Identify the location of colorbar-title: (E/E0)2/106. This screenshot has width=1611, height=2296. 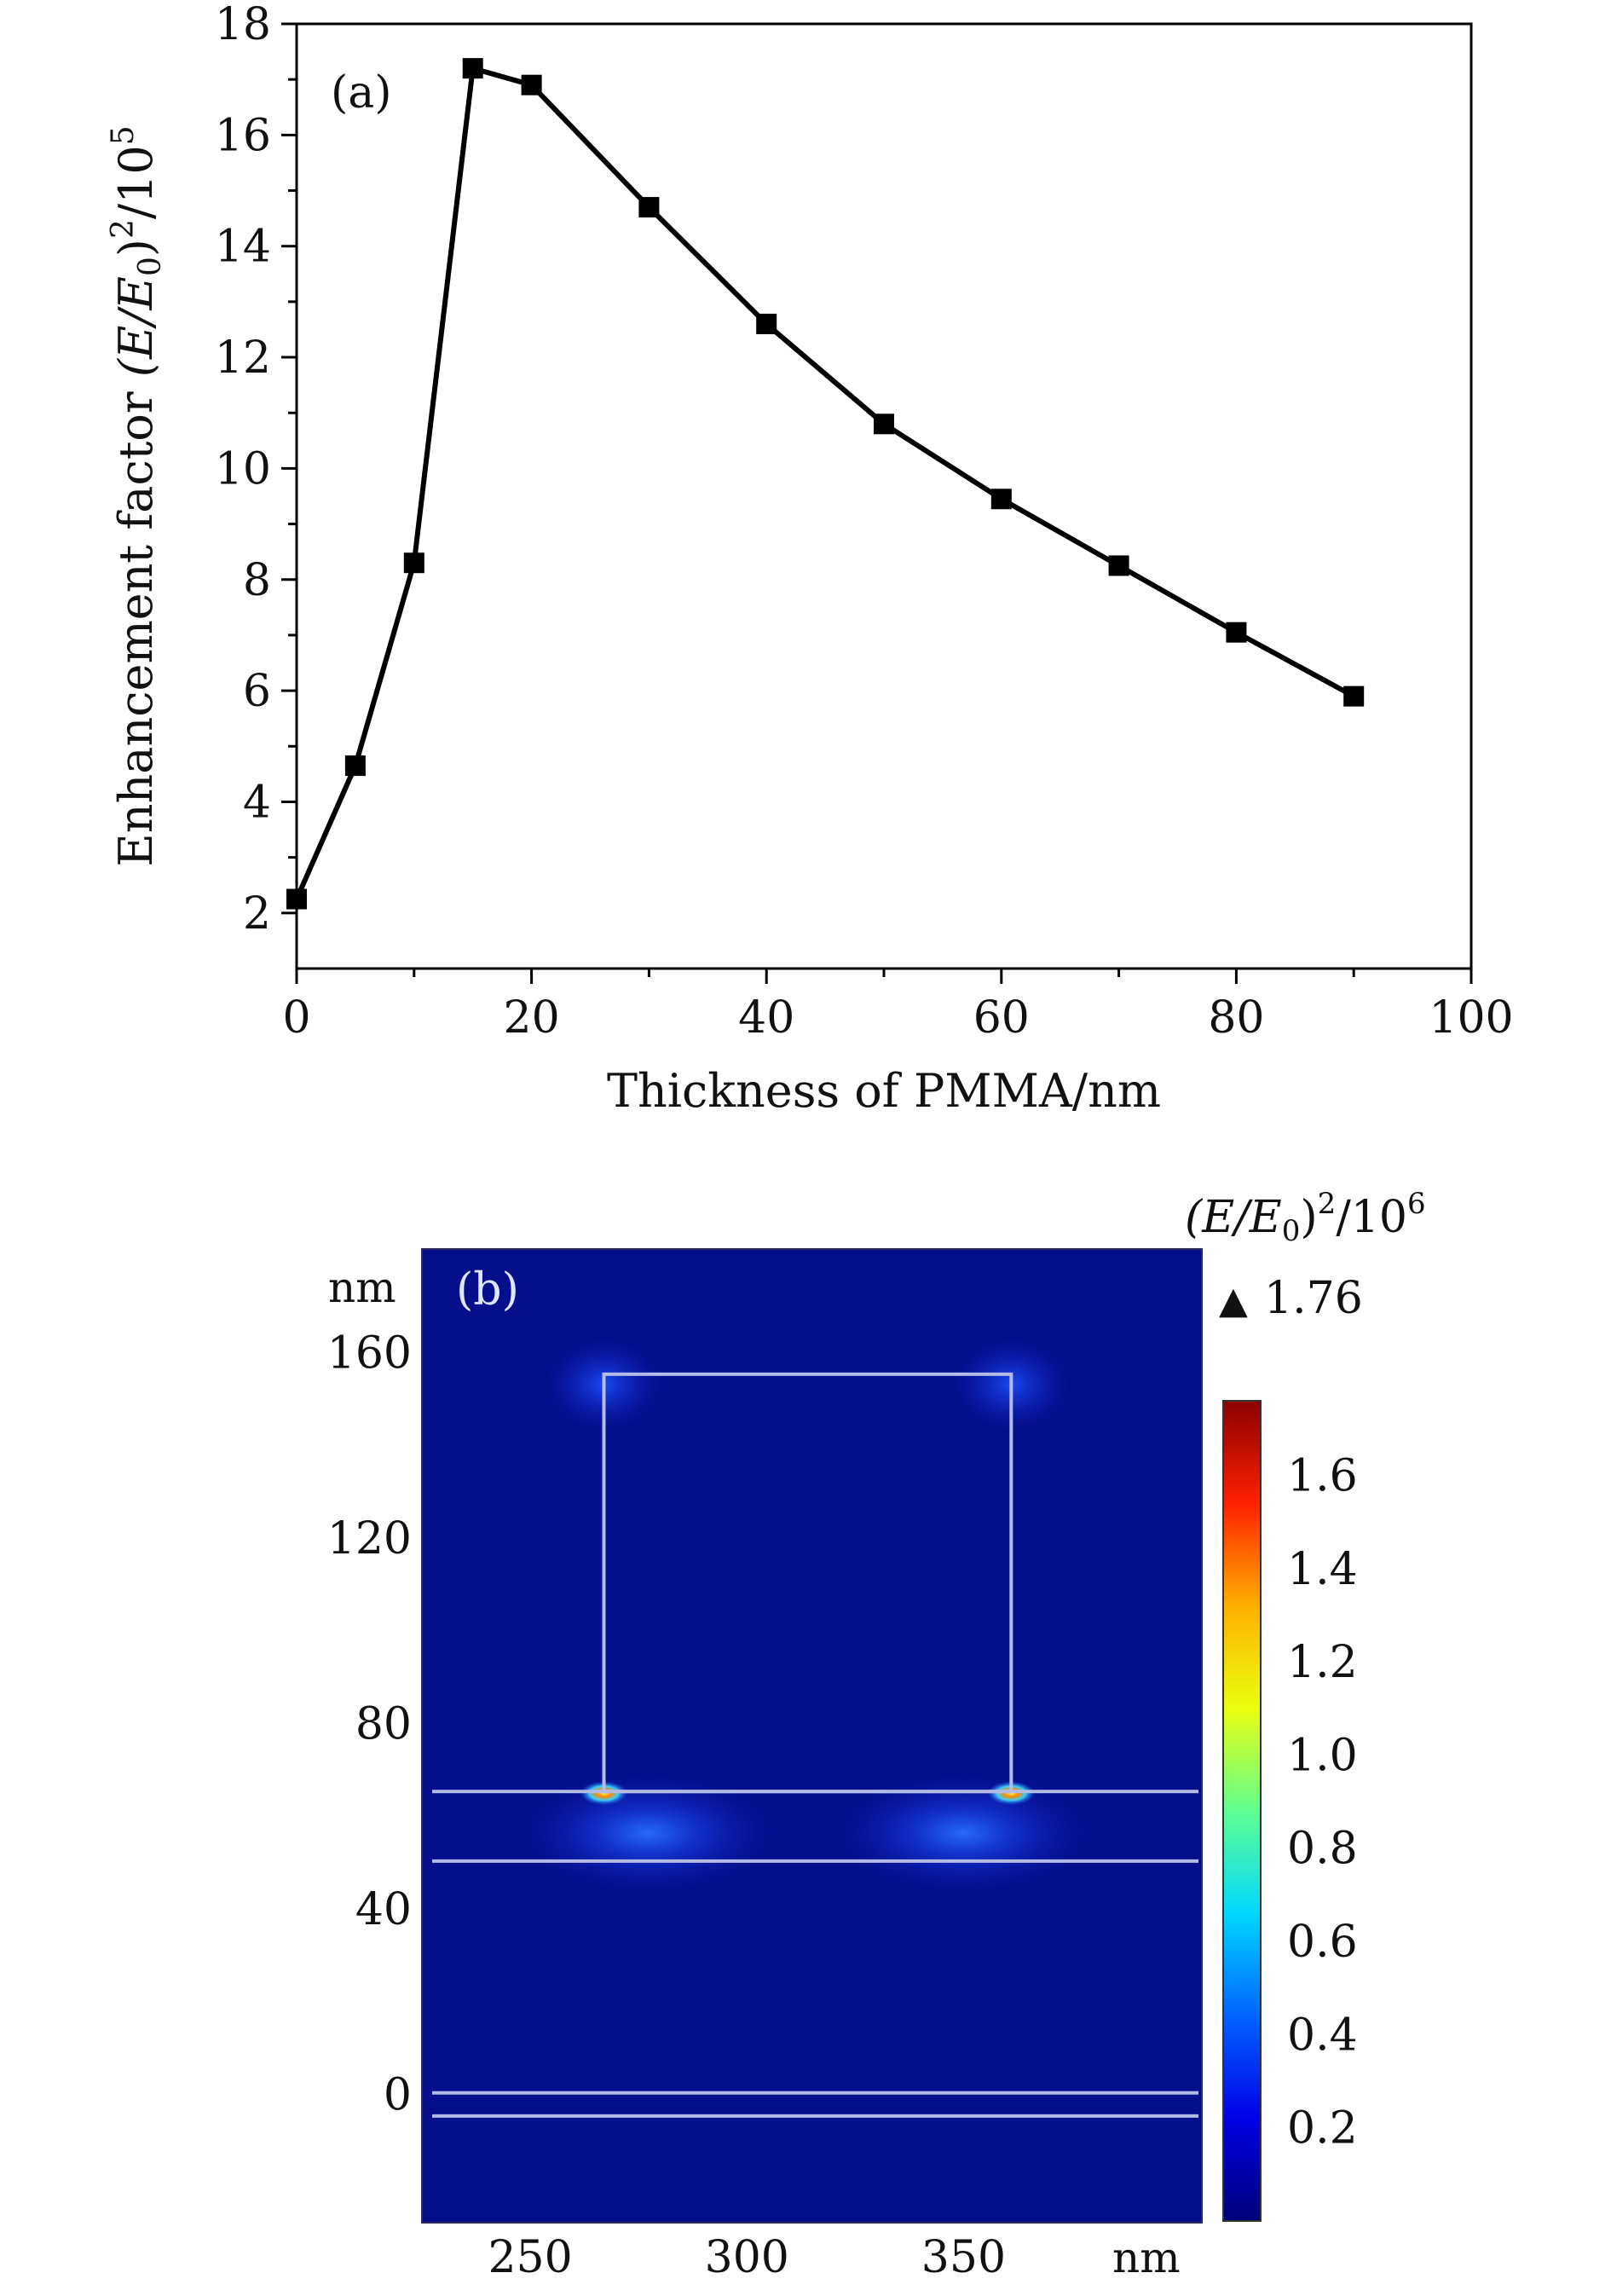
(1305, 1218).